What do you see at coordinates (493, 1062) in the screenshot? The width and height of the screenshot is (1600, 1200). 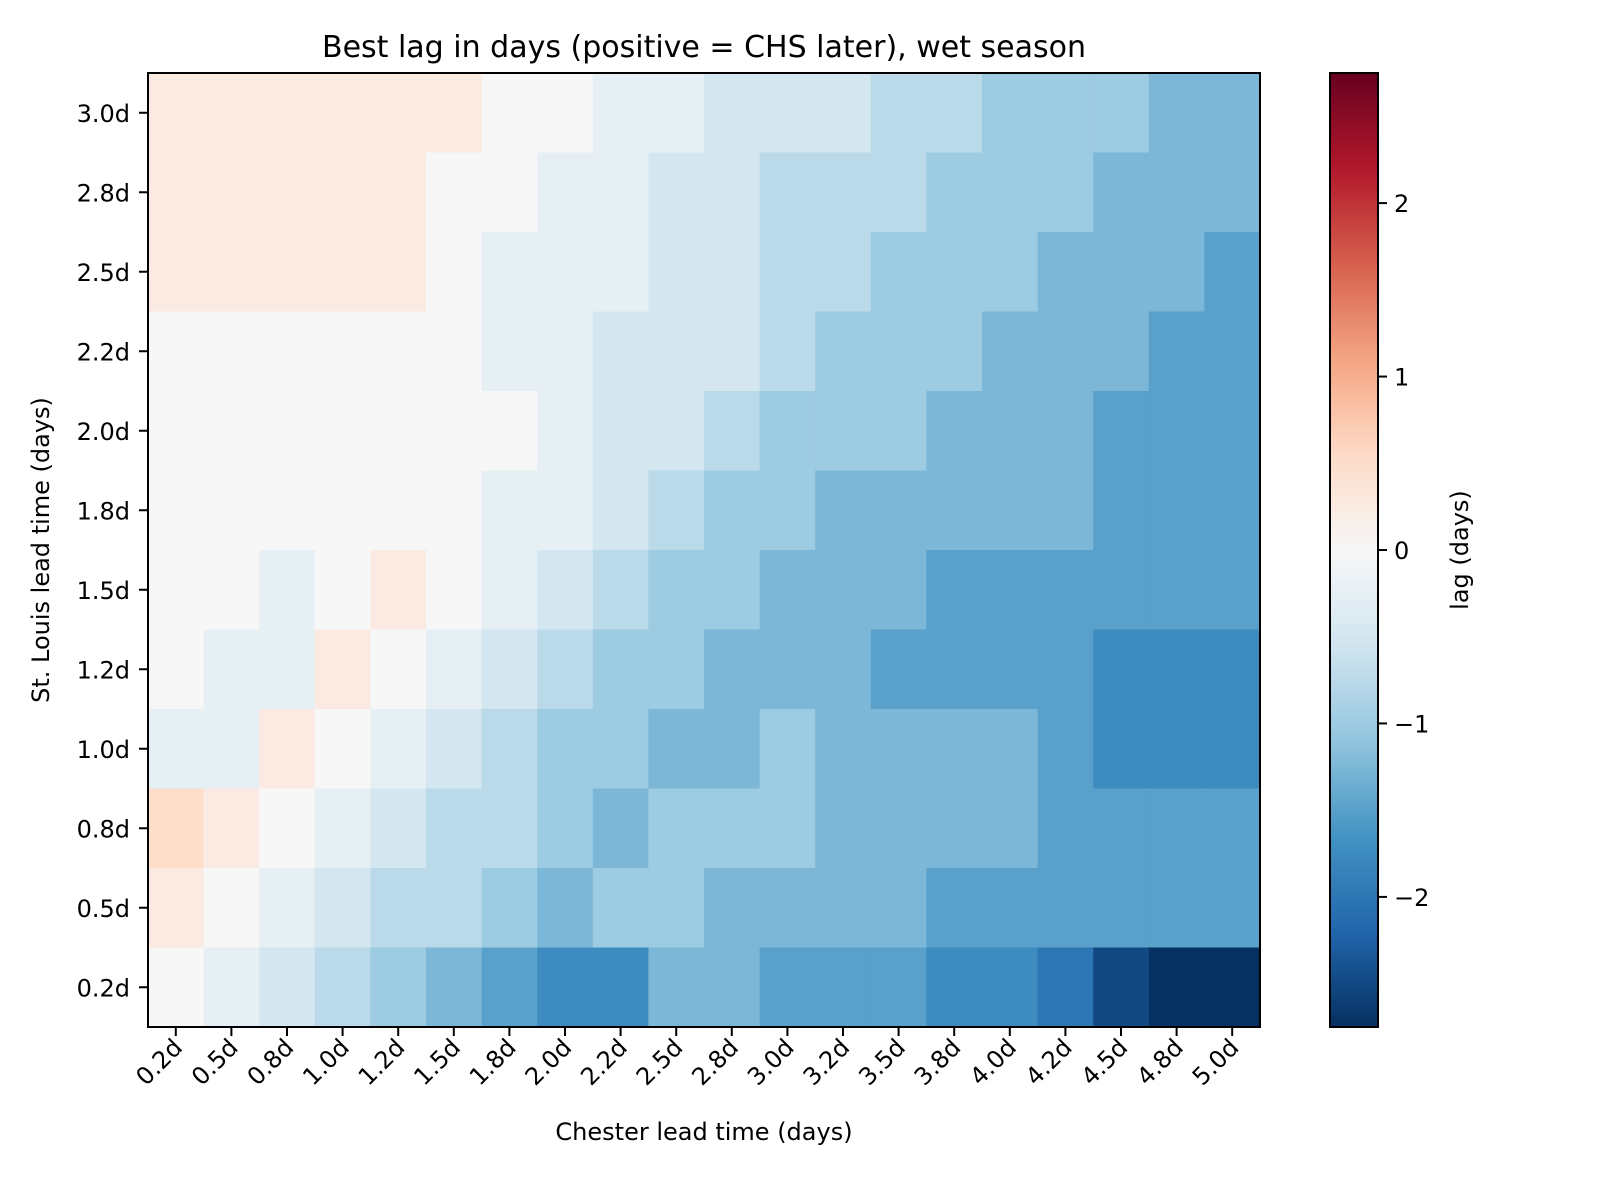 I see `x-tick-label: 1.8d` at bounding box center [493, 1062].